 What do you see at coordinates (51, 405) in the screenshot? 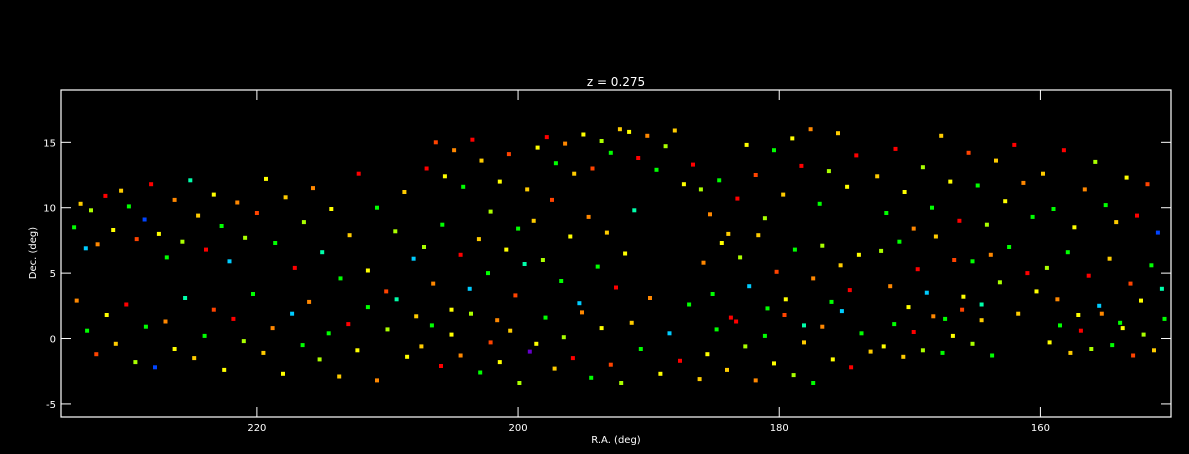
I see `y-tick-label: -5` at bounding box center [51, 405].